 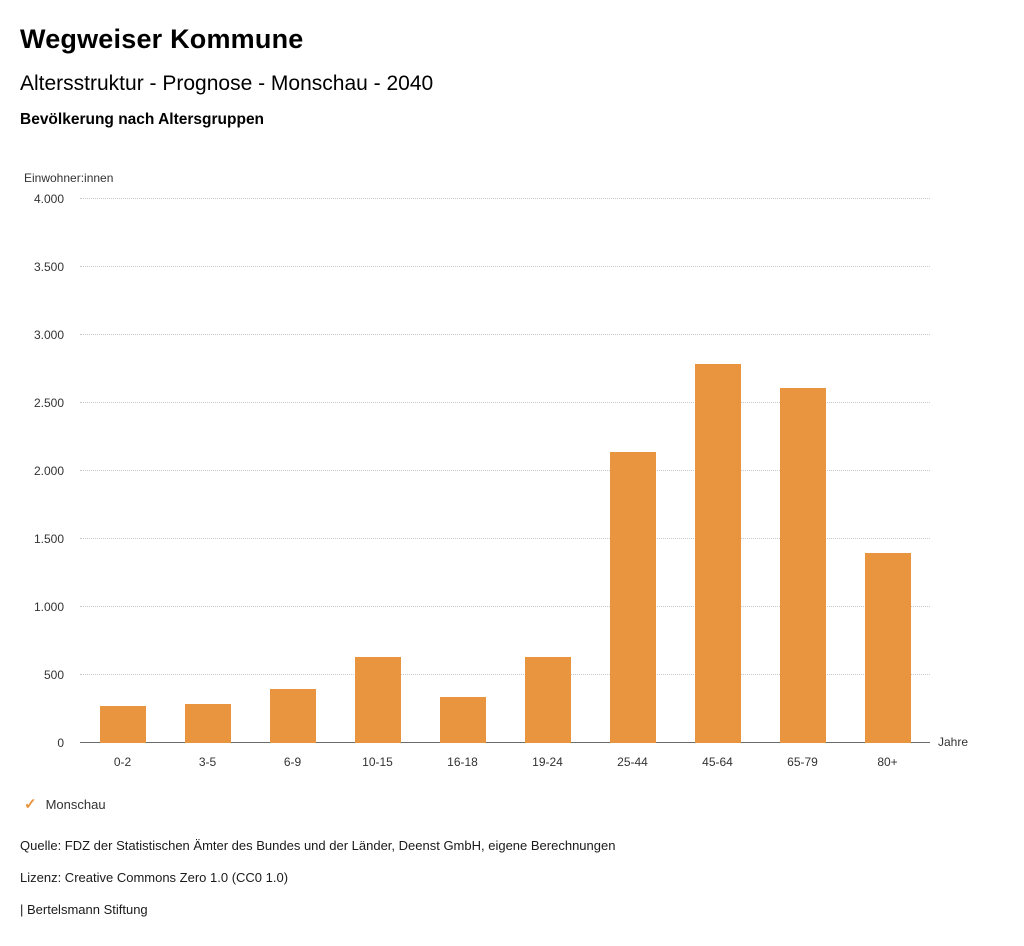 What do you see at coordinates (162, 39) in the screenshot?
I see `page-title: Wegweiser Kommune` at bounding box center [162, 39].